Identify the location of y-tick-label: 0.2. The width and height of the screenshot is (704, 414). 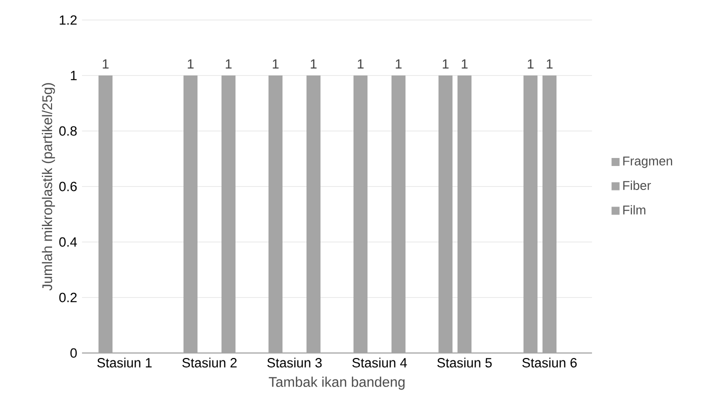
(68, 297).